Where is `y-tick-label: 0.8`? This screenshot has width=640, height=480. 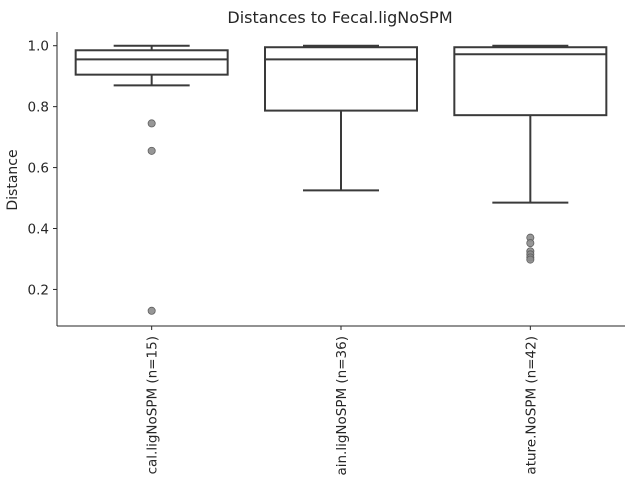
y-tick-label: 0.8 is located at coordinates (38, 108).